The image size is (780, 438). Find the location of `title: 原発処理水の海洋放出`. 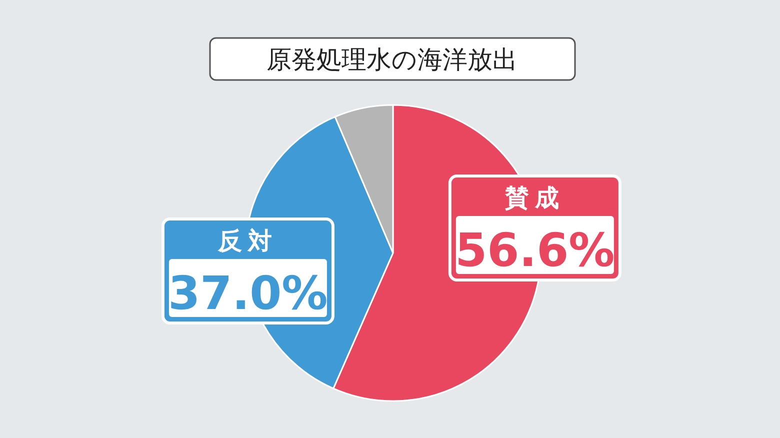

title: 原発処理水の海洋放出 is located at coordinates (392, 59).